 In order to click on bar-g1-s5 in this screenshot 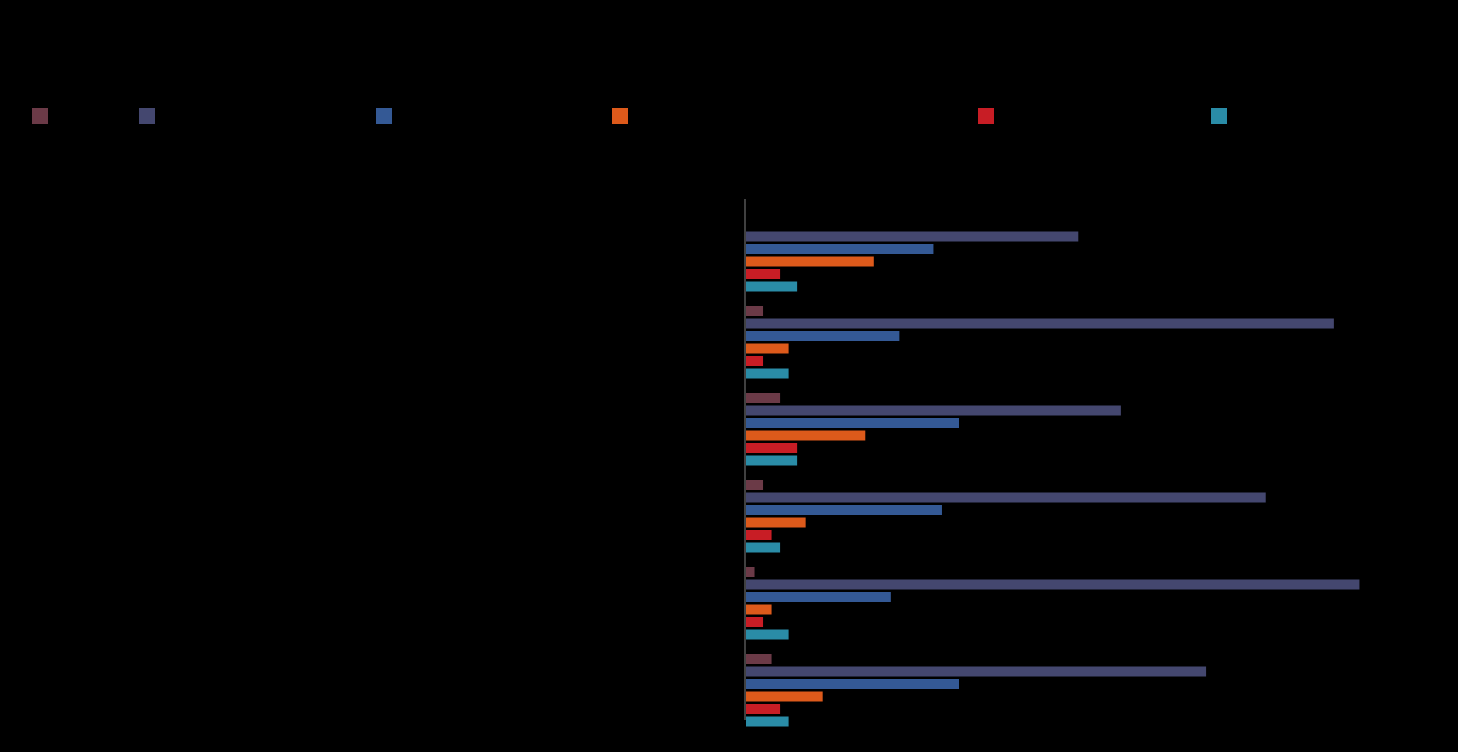, I will do `click(763, 274)`.